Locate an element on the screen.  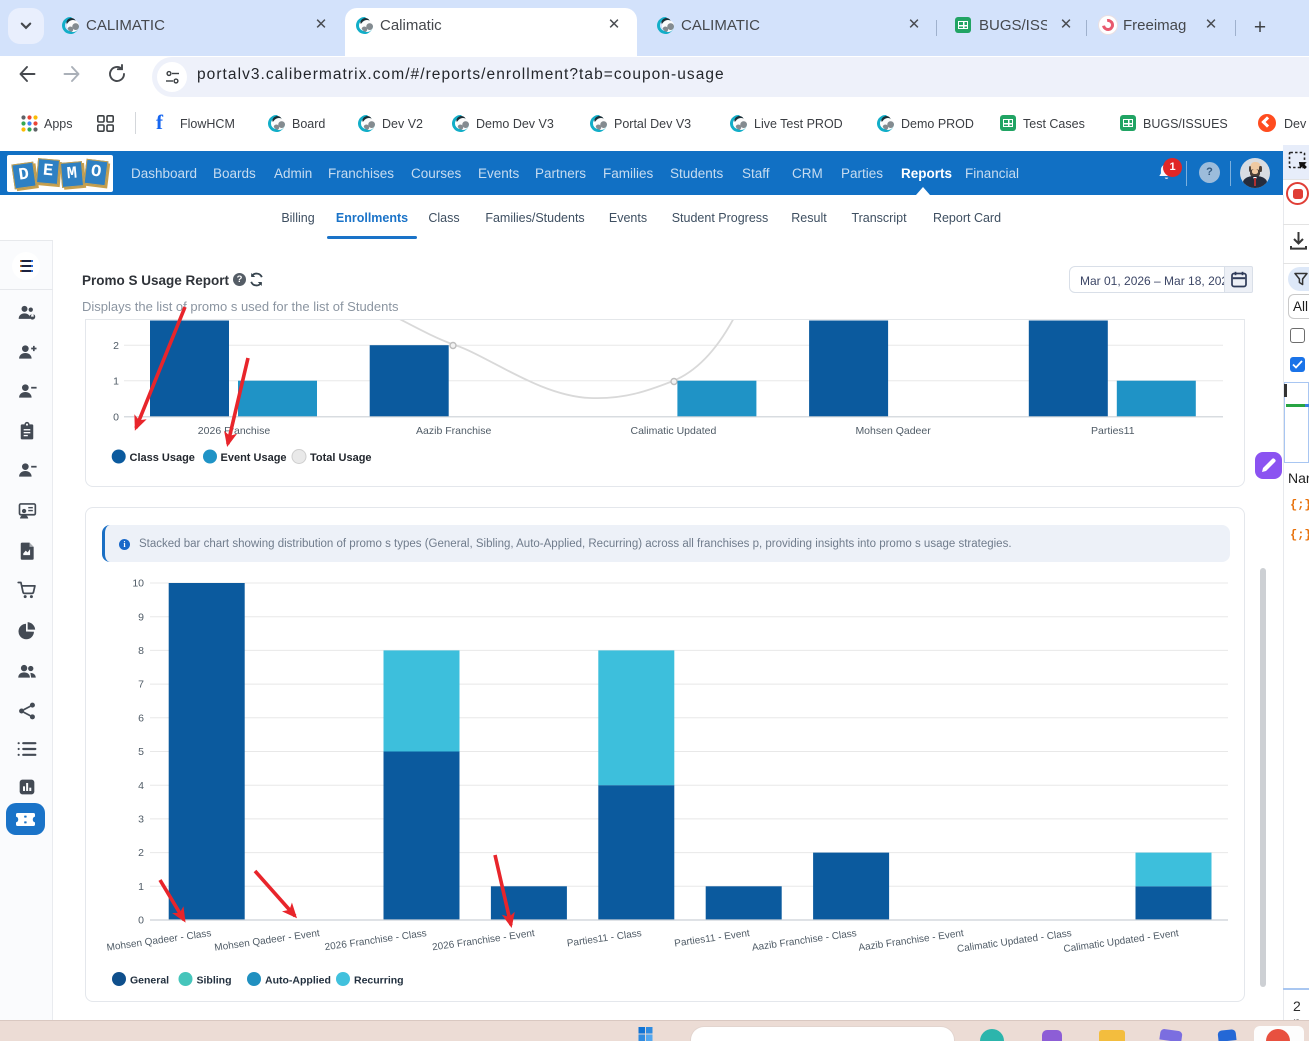
svg-text: Event Usage is located at coordinates (254, 458).